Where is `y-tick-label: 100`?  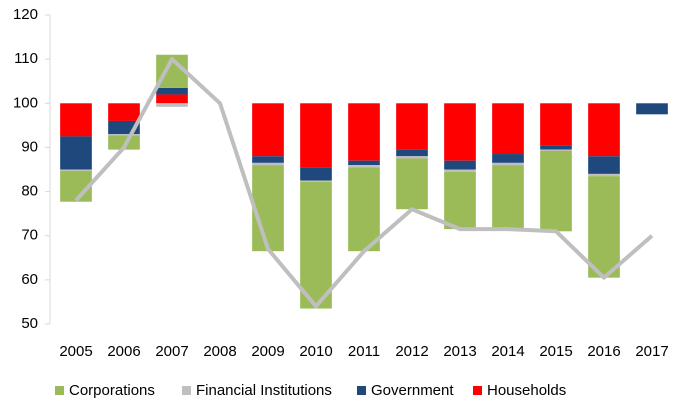
y-tick-label: 100 is located at coordinates (25, 102).